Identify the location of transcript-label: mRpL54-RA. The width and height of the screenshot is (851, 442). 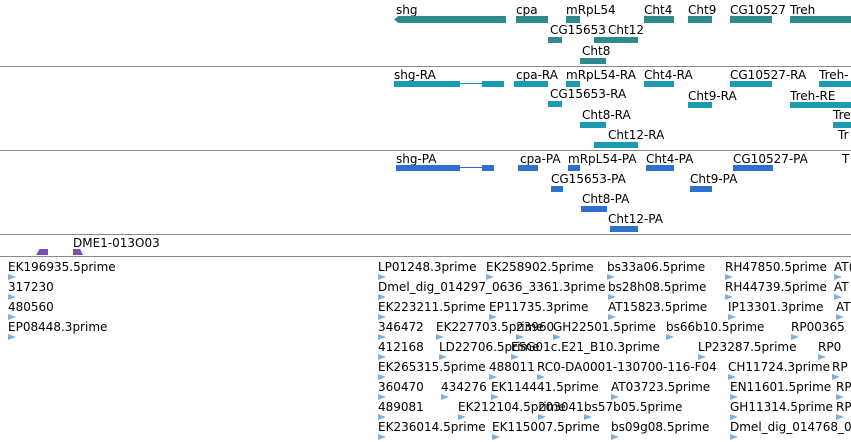
(601, 75).